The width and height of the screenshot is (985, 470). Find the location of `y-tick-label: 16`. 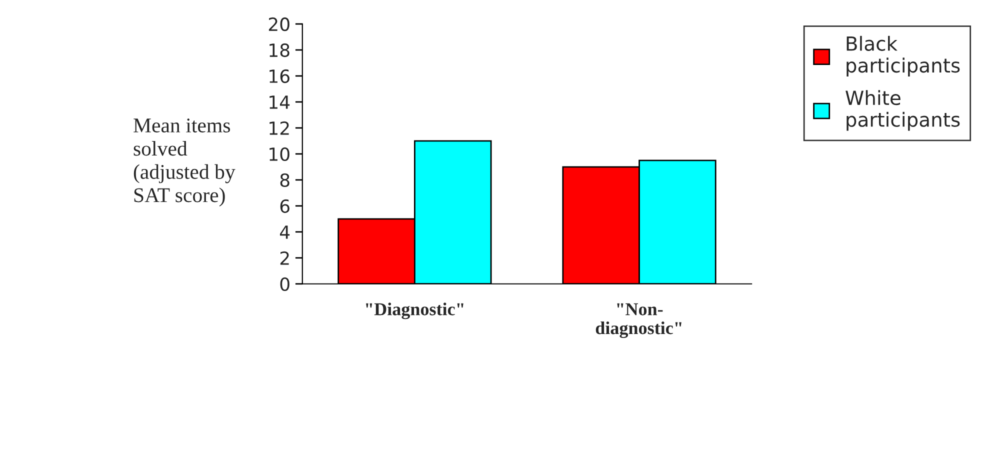

y-tick-label: 16 is located at coordinates (280, 76).